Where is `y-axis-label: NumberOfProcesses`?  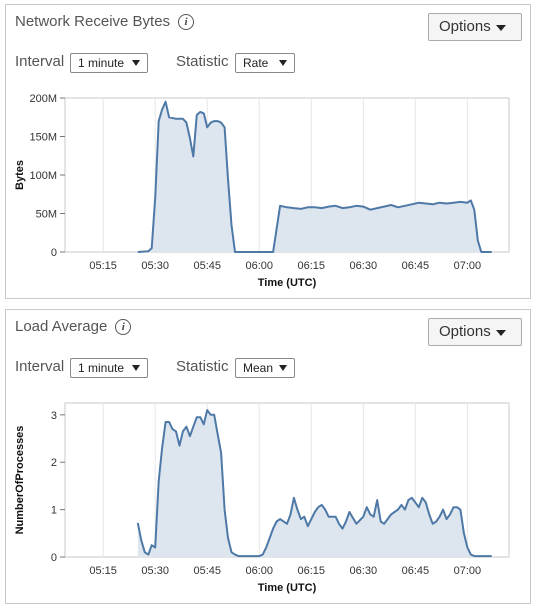
y-axis-label: NumberOfProcesses is located at coordinates (20, 480).